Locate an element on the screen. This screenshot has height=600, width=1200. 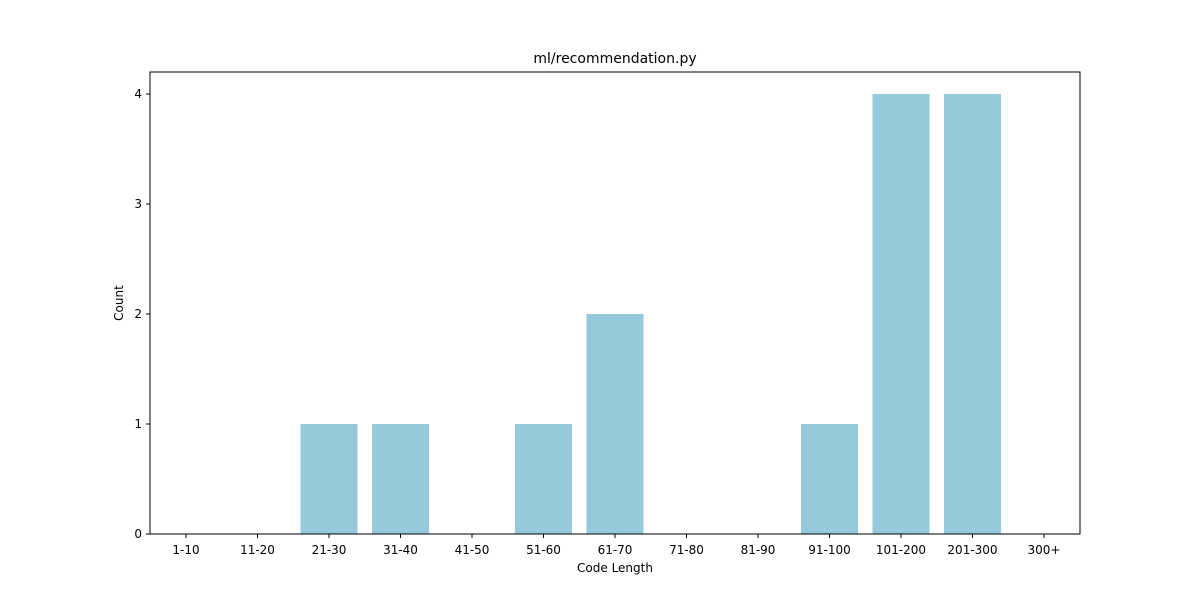
x-tick-label: 201-300 is located at coordinates (972, 550).